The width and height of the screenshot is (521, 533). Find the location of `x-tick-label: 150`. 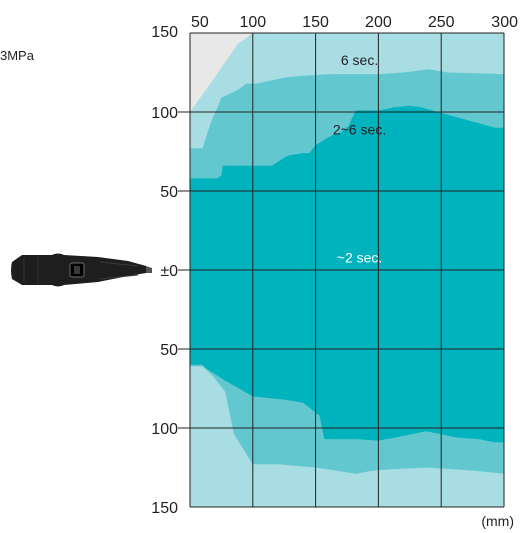

x-tick-label: 150 is located at coordinates (315, 22).